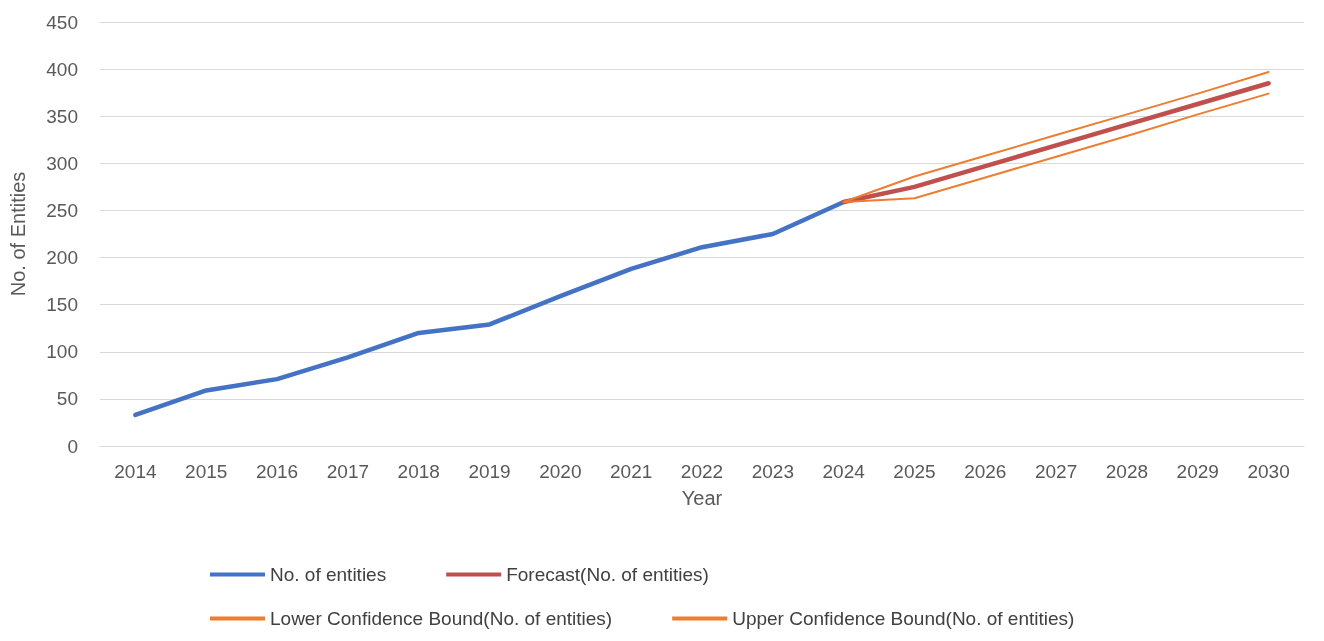  What do you see at coordinates (702, 471) in the screenshot?
I see `x-tick-label: 2022` at bounding box center [702, 471].